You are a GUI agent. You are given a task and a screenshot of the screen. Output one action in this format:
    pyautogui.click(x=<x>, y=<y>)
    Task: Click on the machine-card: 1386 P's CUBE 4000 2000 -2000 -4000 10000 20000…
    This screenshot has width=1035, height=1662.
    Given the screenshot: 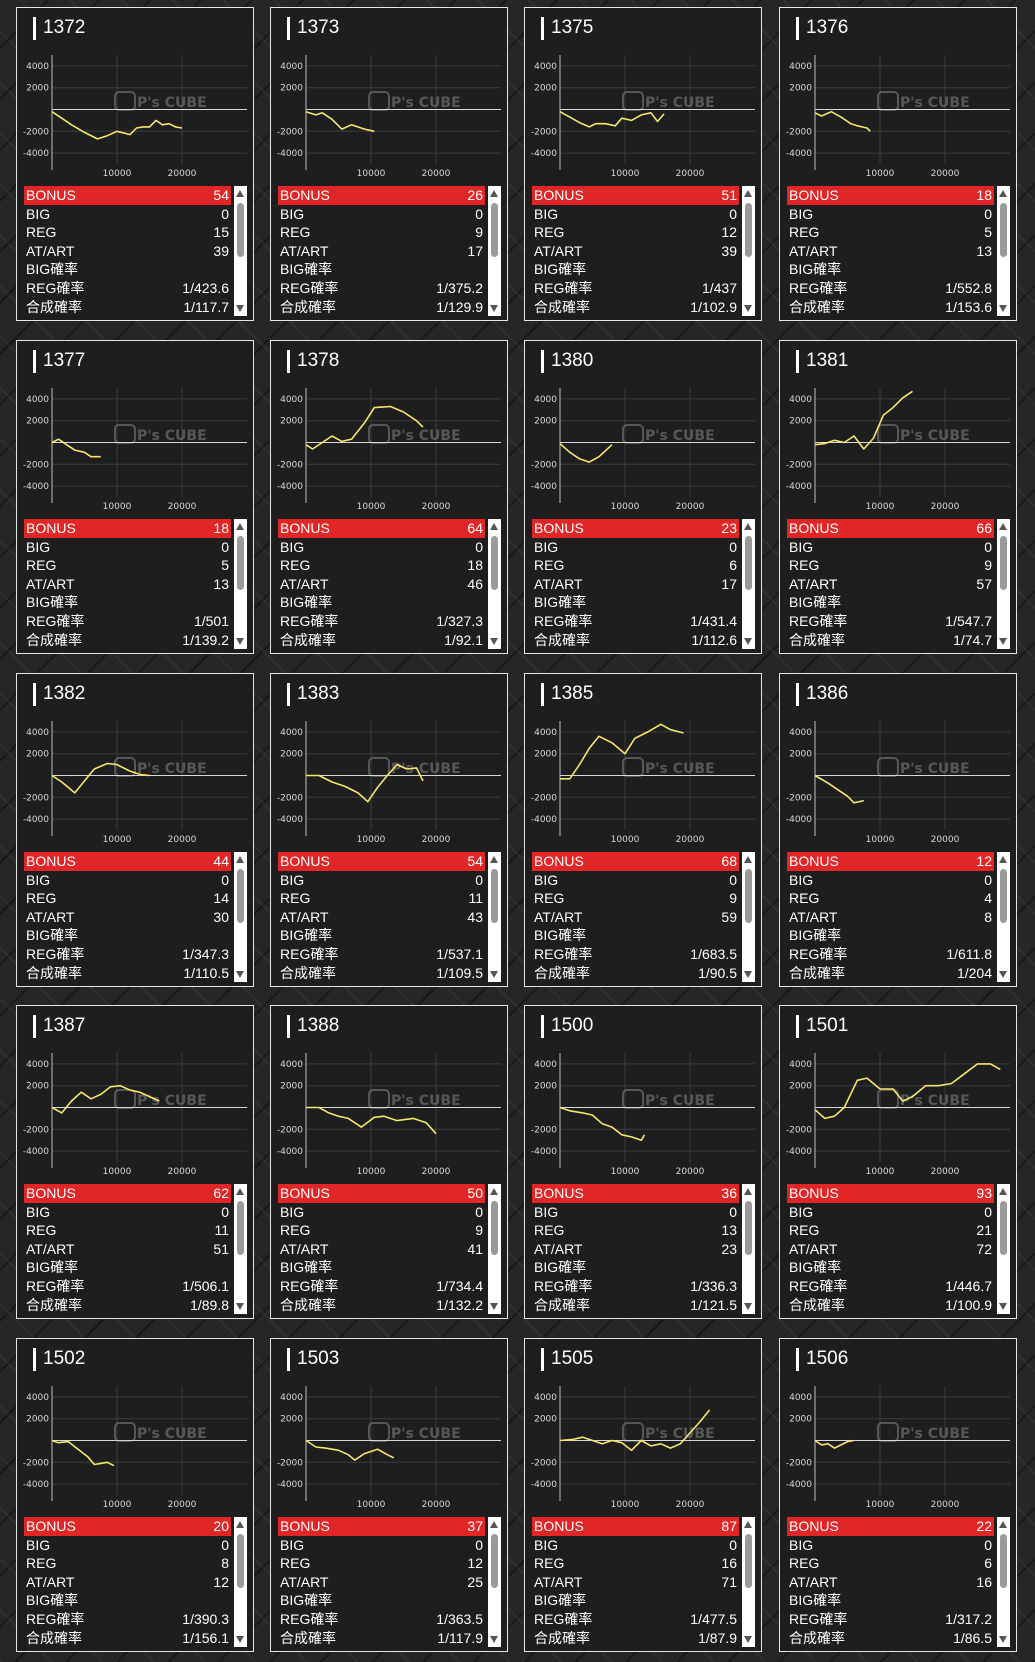 What is the action you would take?
    pyautogui.click(x=898, y=830)
    